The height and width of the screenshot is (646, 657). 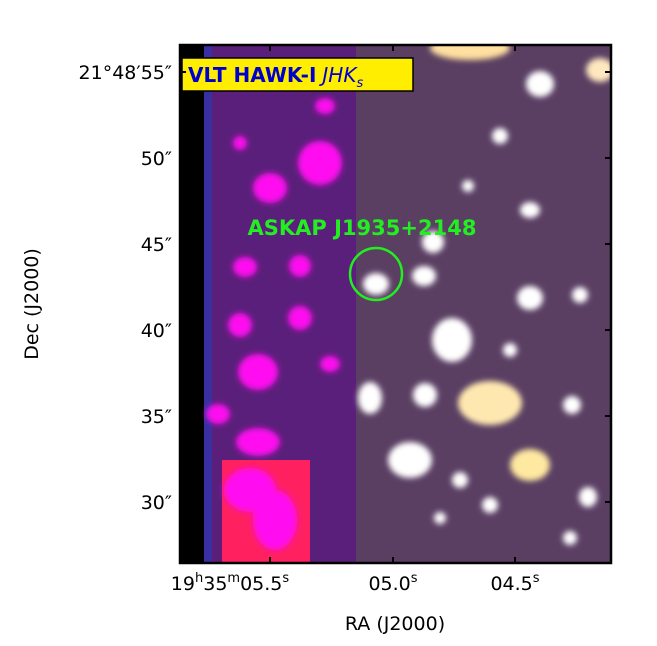 I want to click on x-tick-unit: m, so click(x=233, y=578).